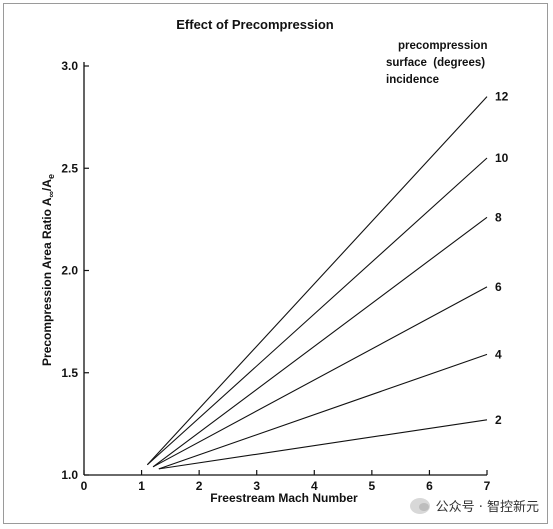 The image size is (553, 529). I want to click on x-tick-label: 1, so click(141, 486).